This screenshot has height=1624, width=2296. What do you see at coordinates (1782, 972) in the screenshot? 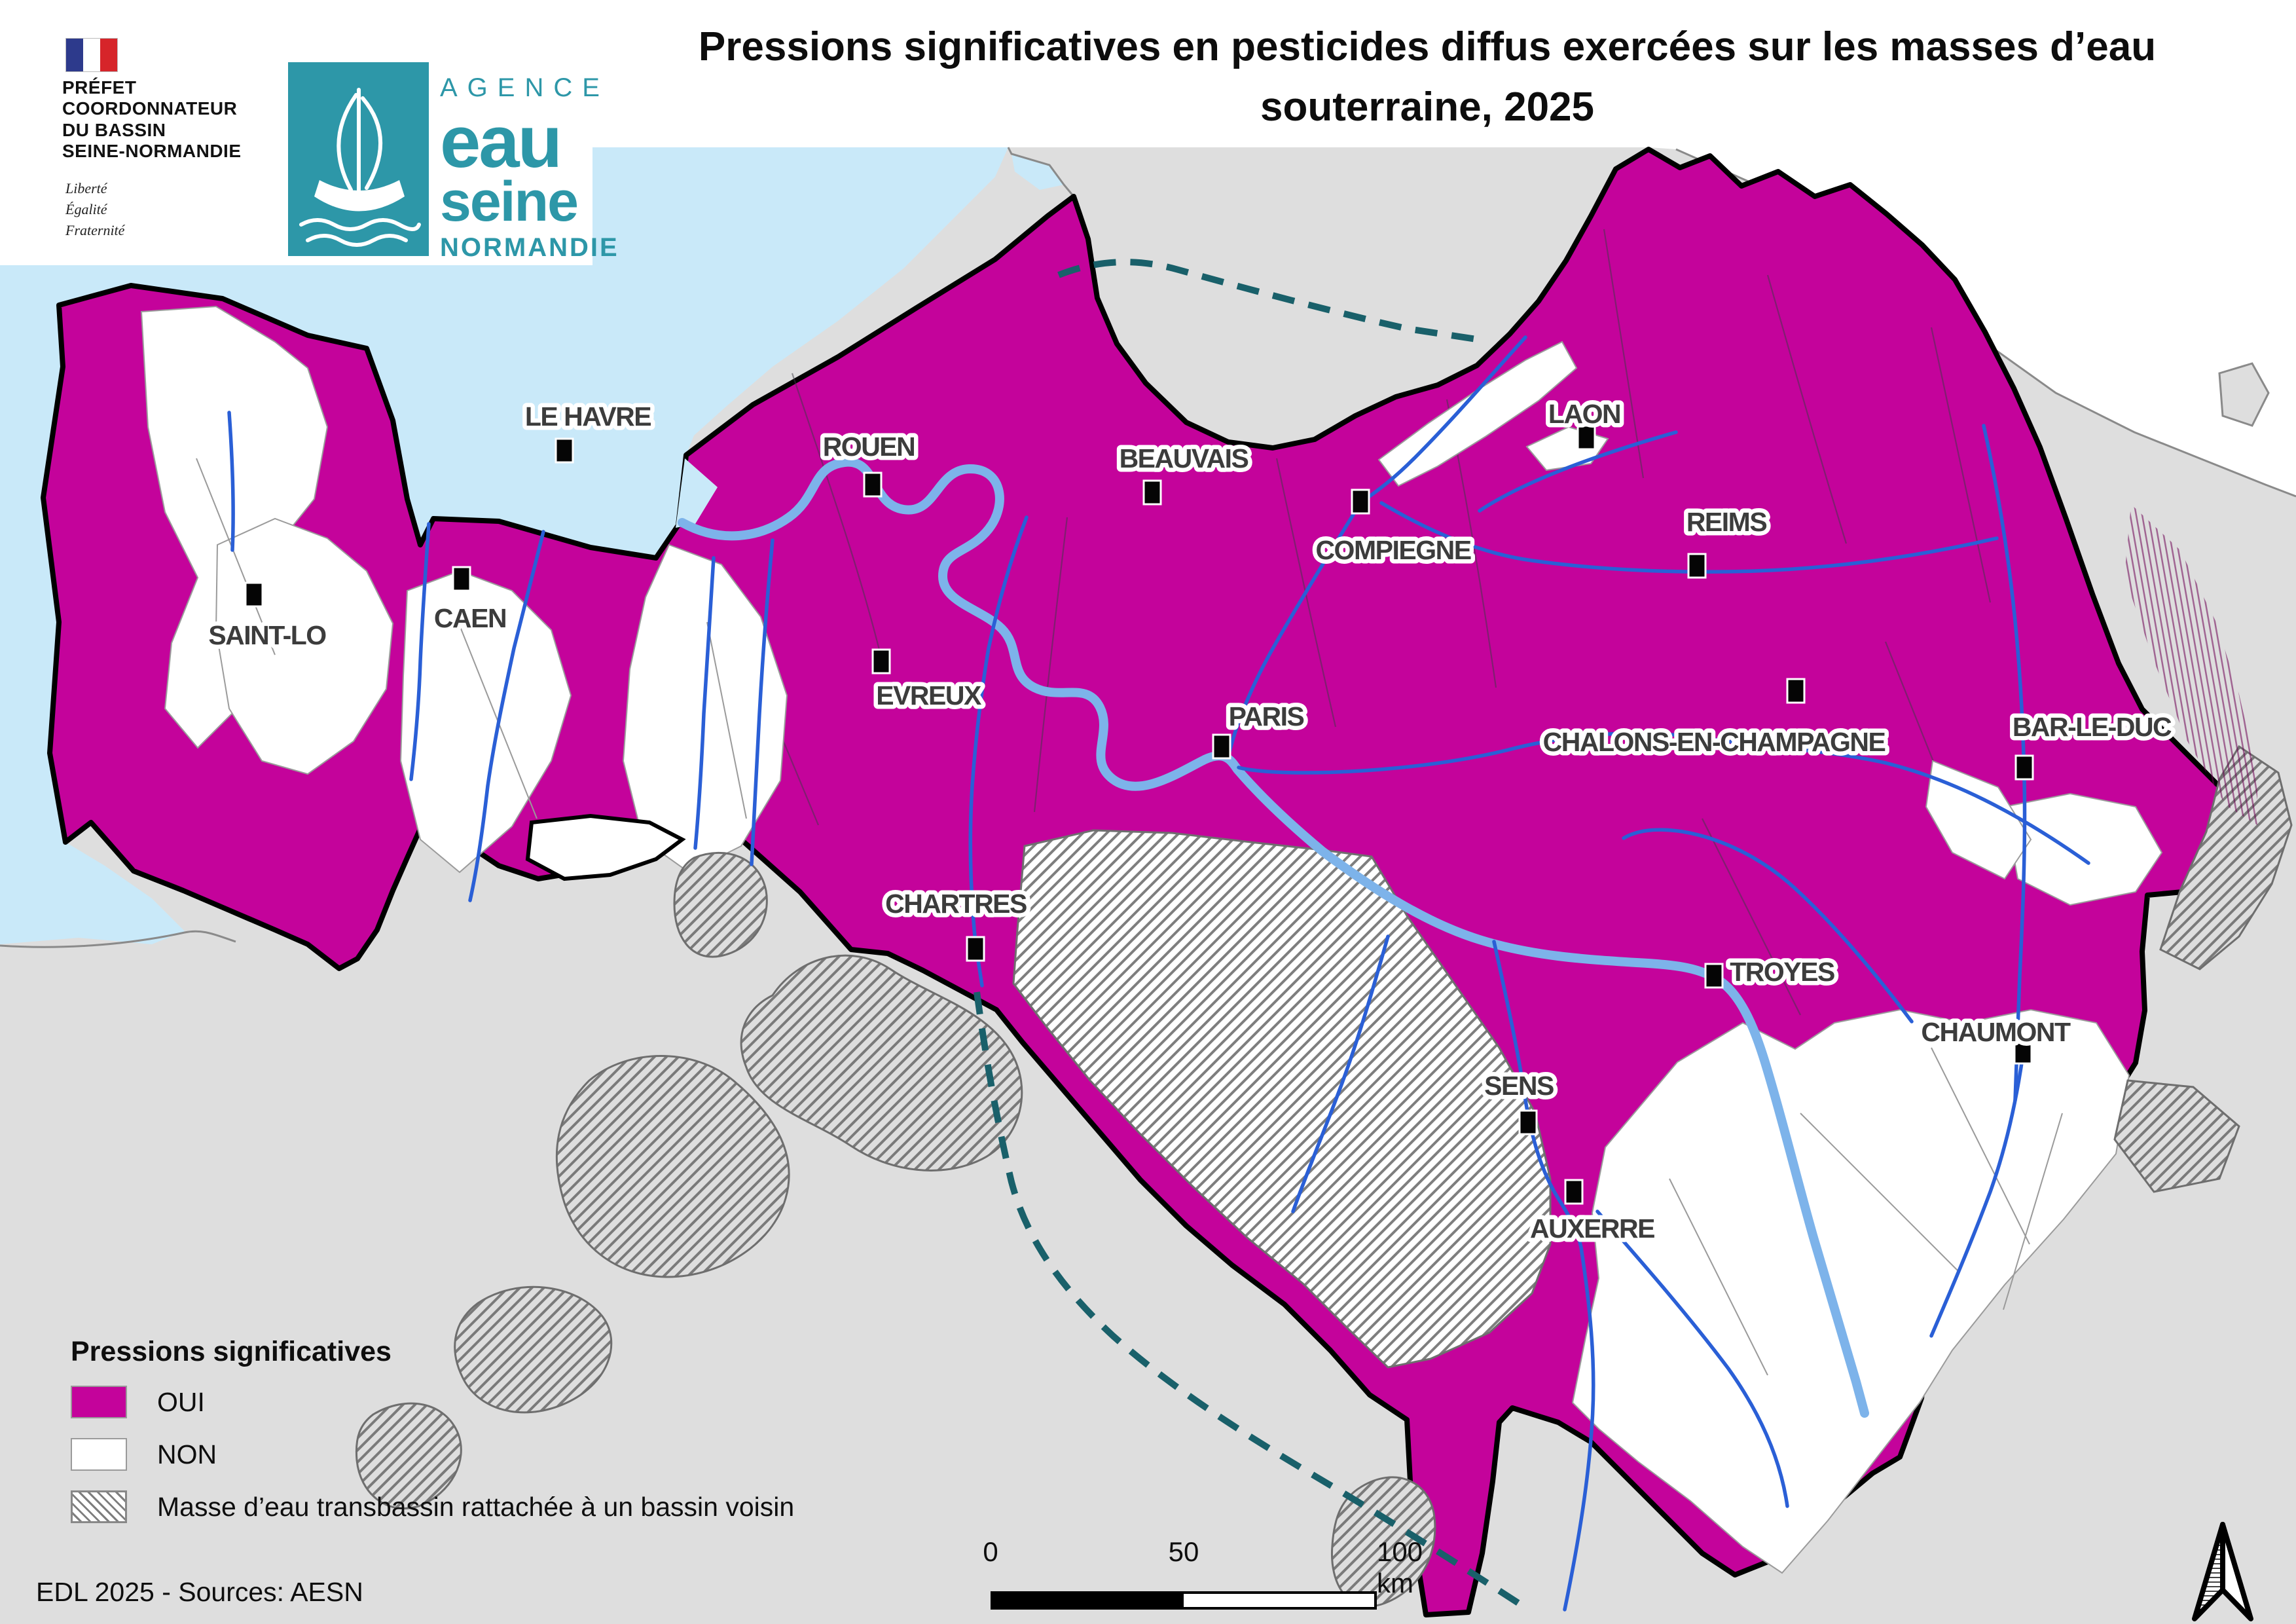
I see `city-label: TROYES` at bounding box center [1782, 972].